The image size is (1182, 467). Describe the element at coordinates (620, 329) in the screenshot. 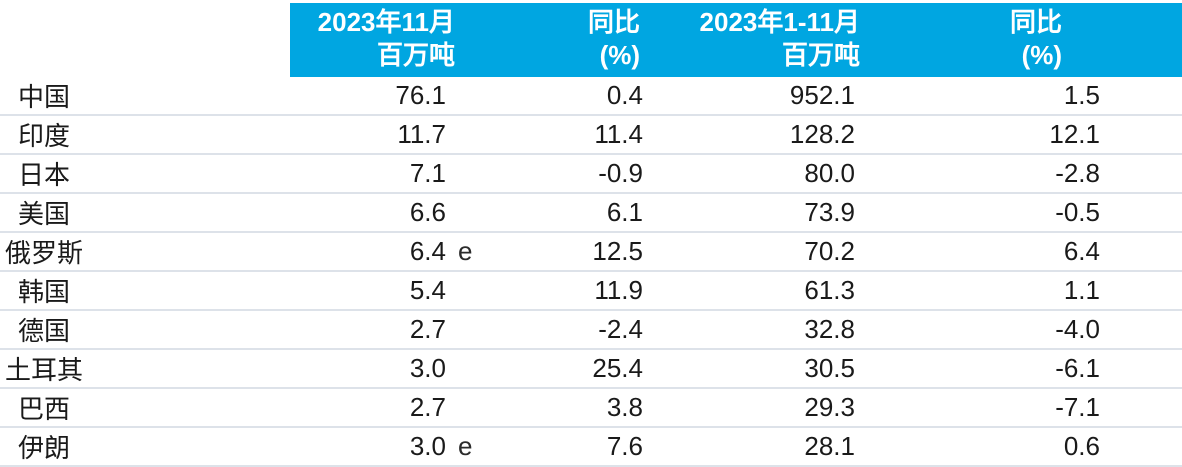

I see `nov-yoy-value: -2.4` at that location.